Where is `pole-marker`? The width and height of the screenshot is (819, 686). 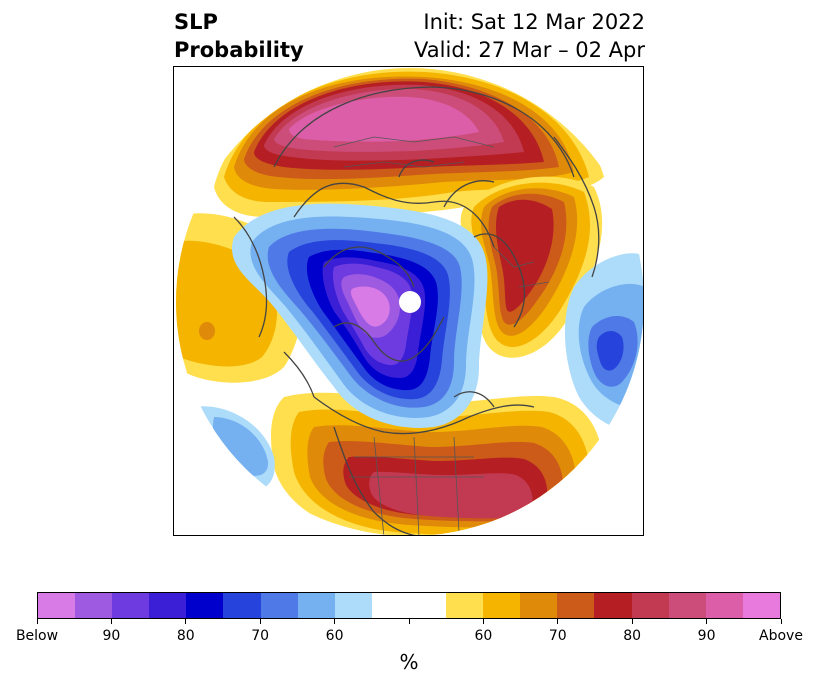
pole-marker is located at coordinates (410, 302).